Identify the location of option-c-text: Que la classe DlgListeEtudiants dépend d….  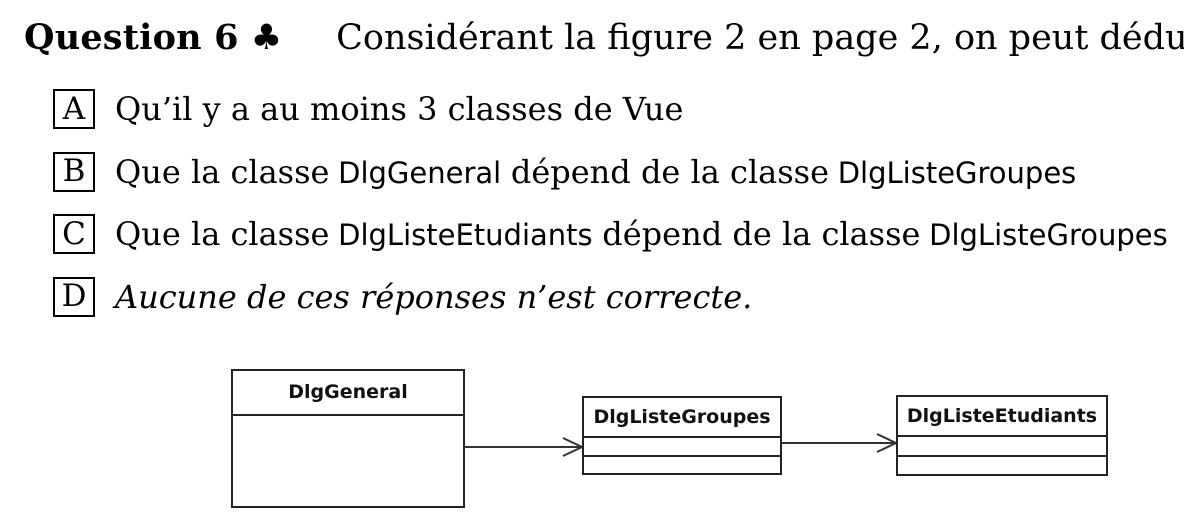
(641, 234).